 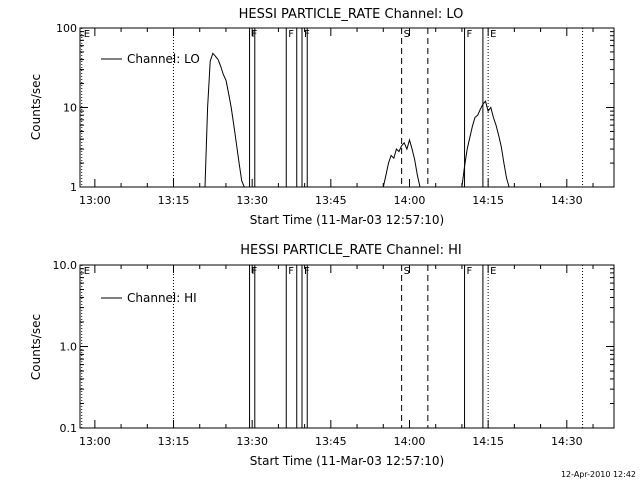 What do you see at coordinates (65, 265) in the screenshot?
I see `y-tick-label: 10.0` at bounding box center [65, 265].